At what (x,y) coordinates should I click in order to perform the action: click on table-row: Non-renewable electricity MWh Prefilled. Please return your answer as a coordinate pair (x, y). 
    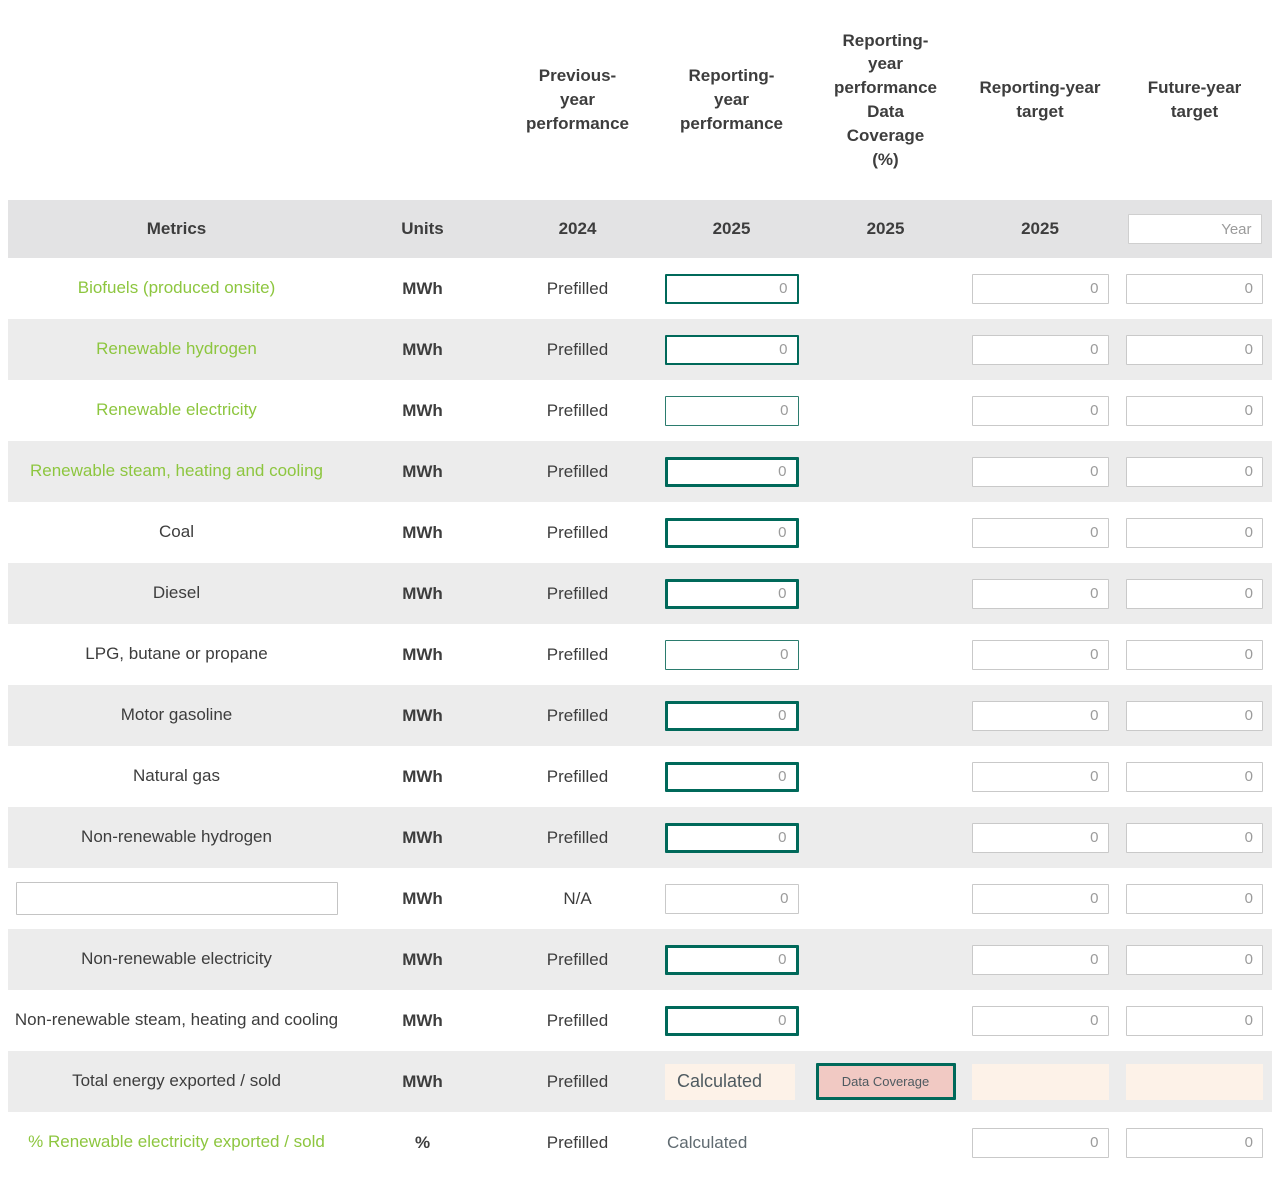
    Looking at the image, I should click on (640, 959).